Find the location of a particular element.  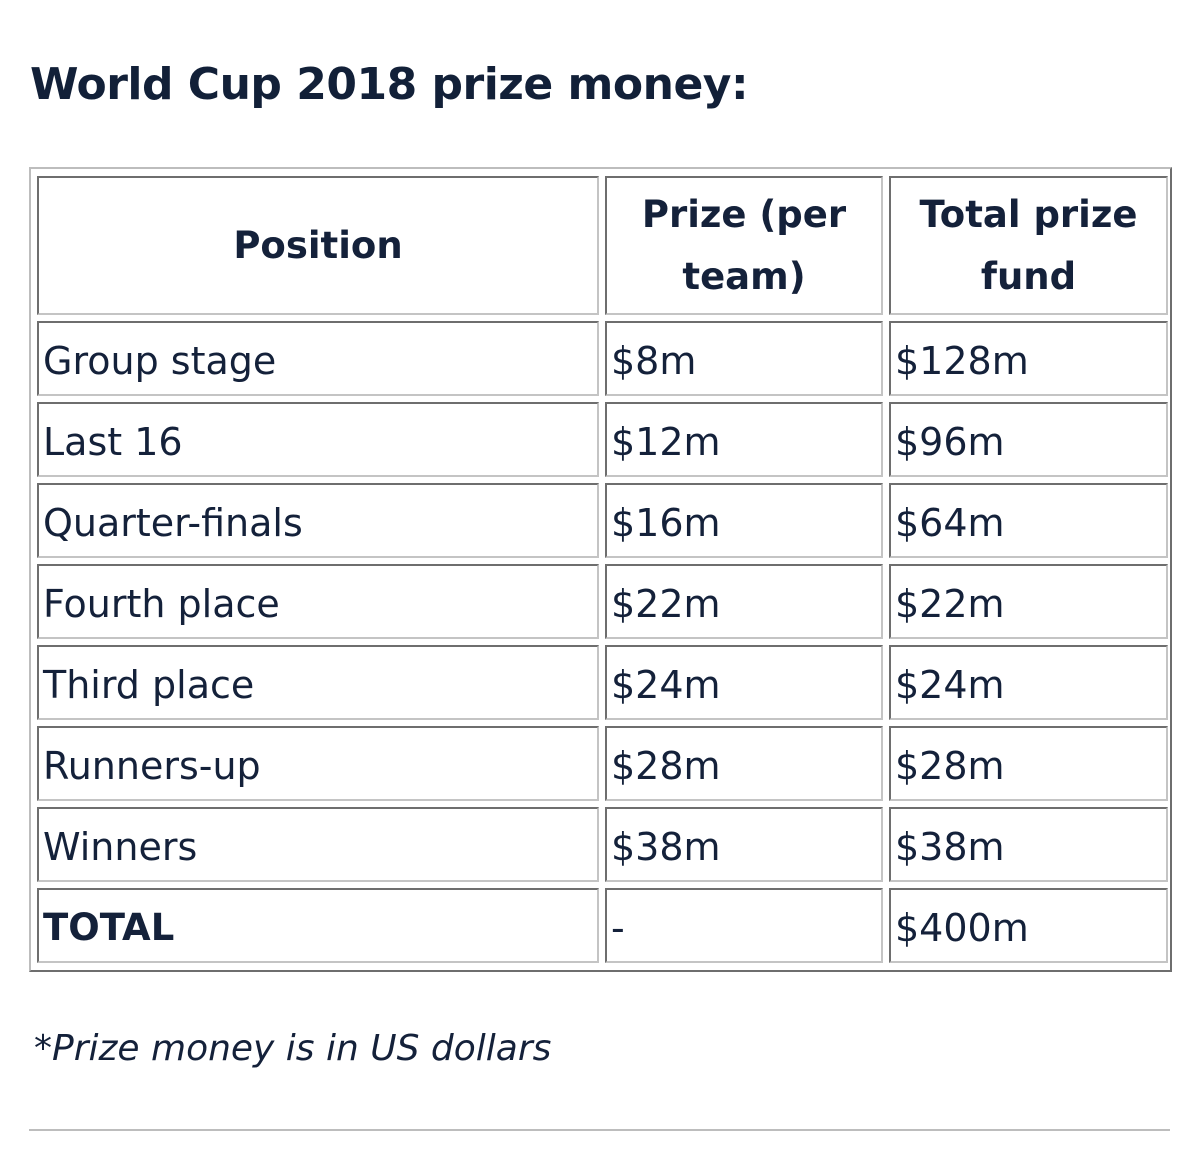

table-row: Third place $24m $24m is located at coordinates (602, 682).